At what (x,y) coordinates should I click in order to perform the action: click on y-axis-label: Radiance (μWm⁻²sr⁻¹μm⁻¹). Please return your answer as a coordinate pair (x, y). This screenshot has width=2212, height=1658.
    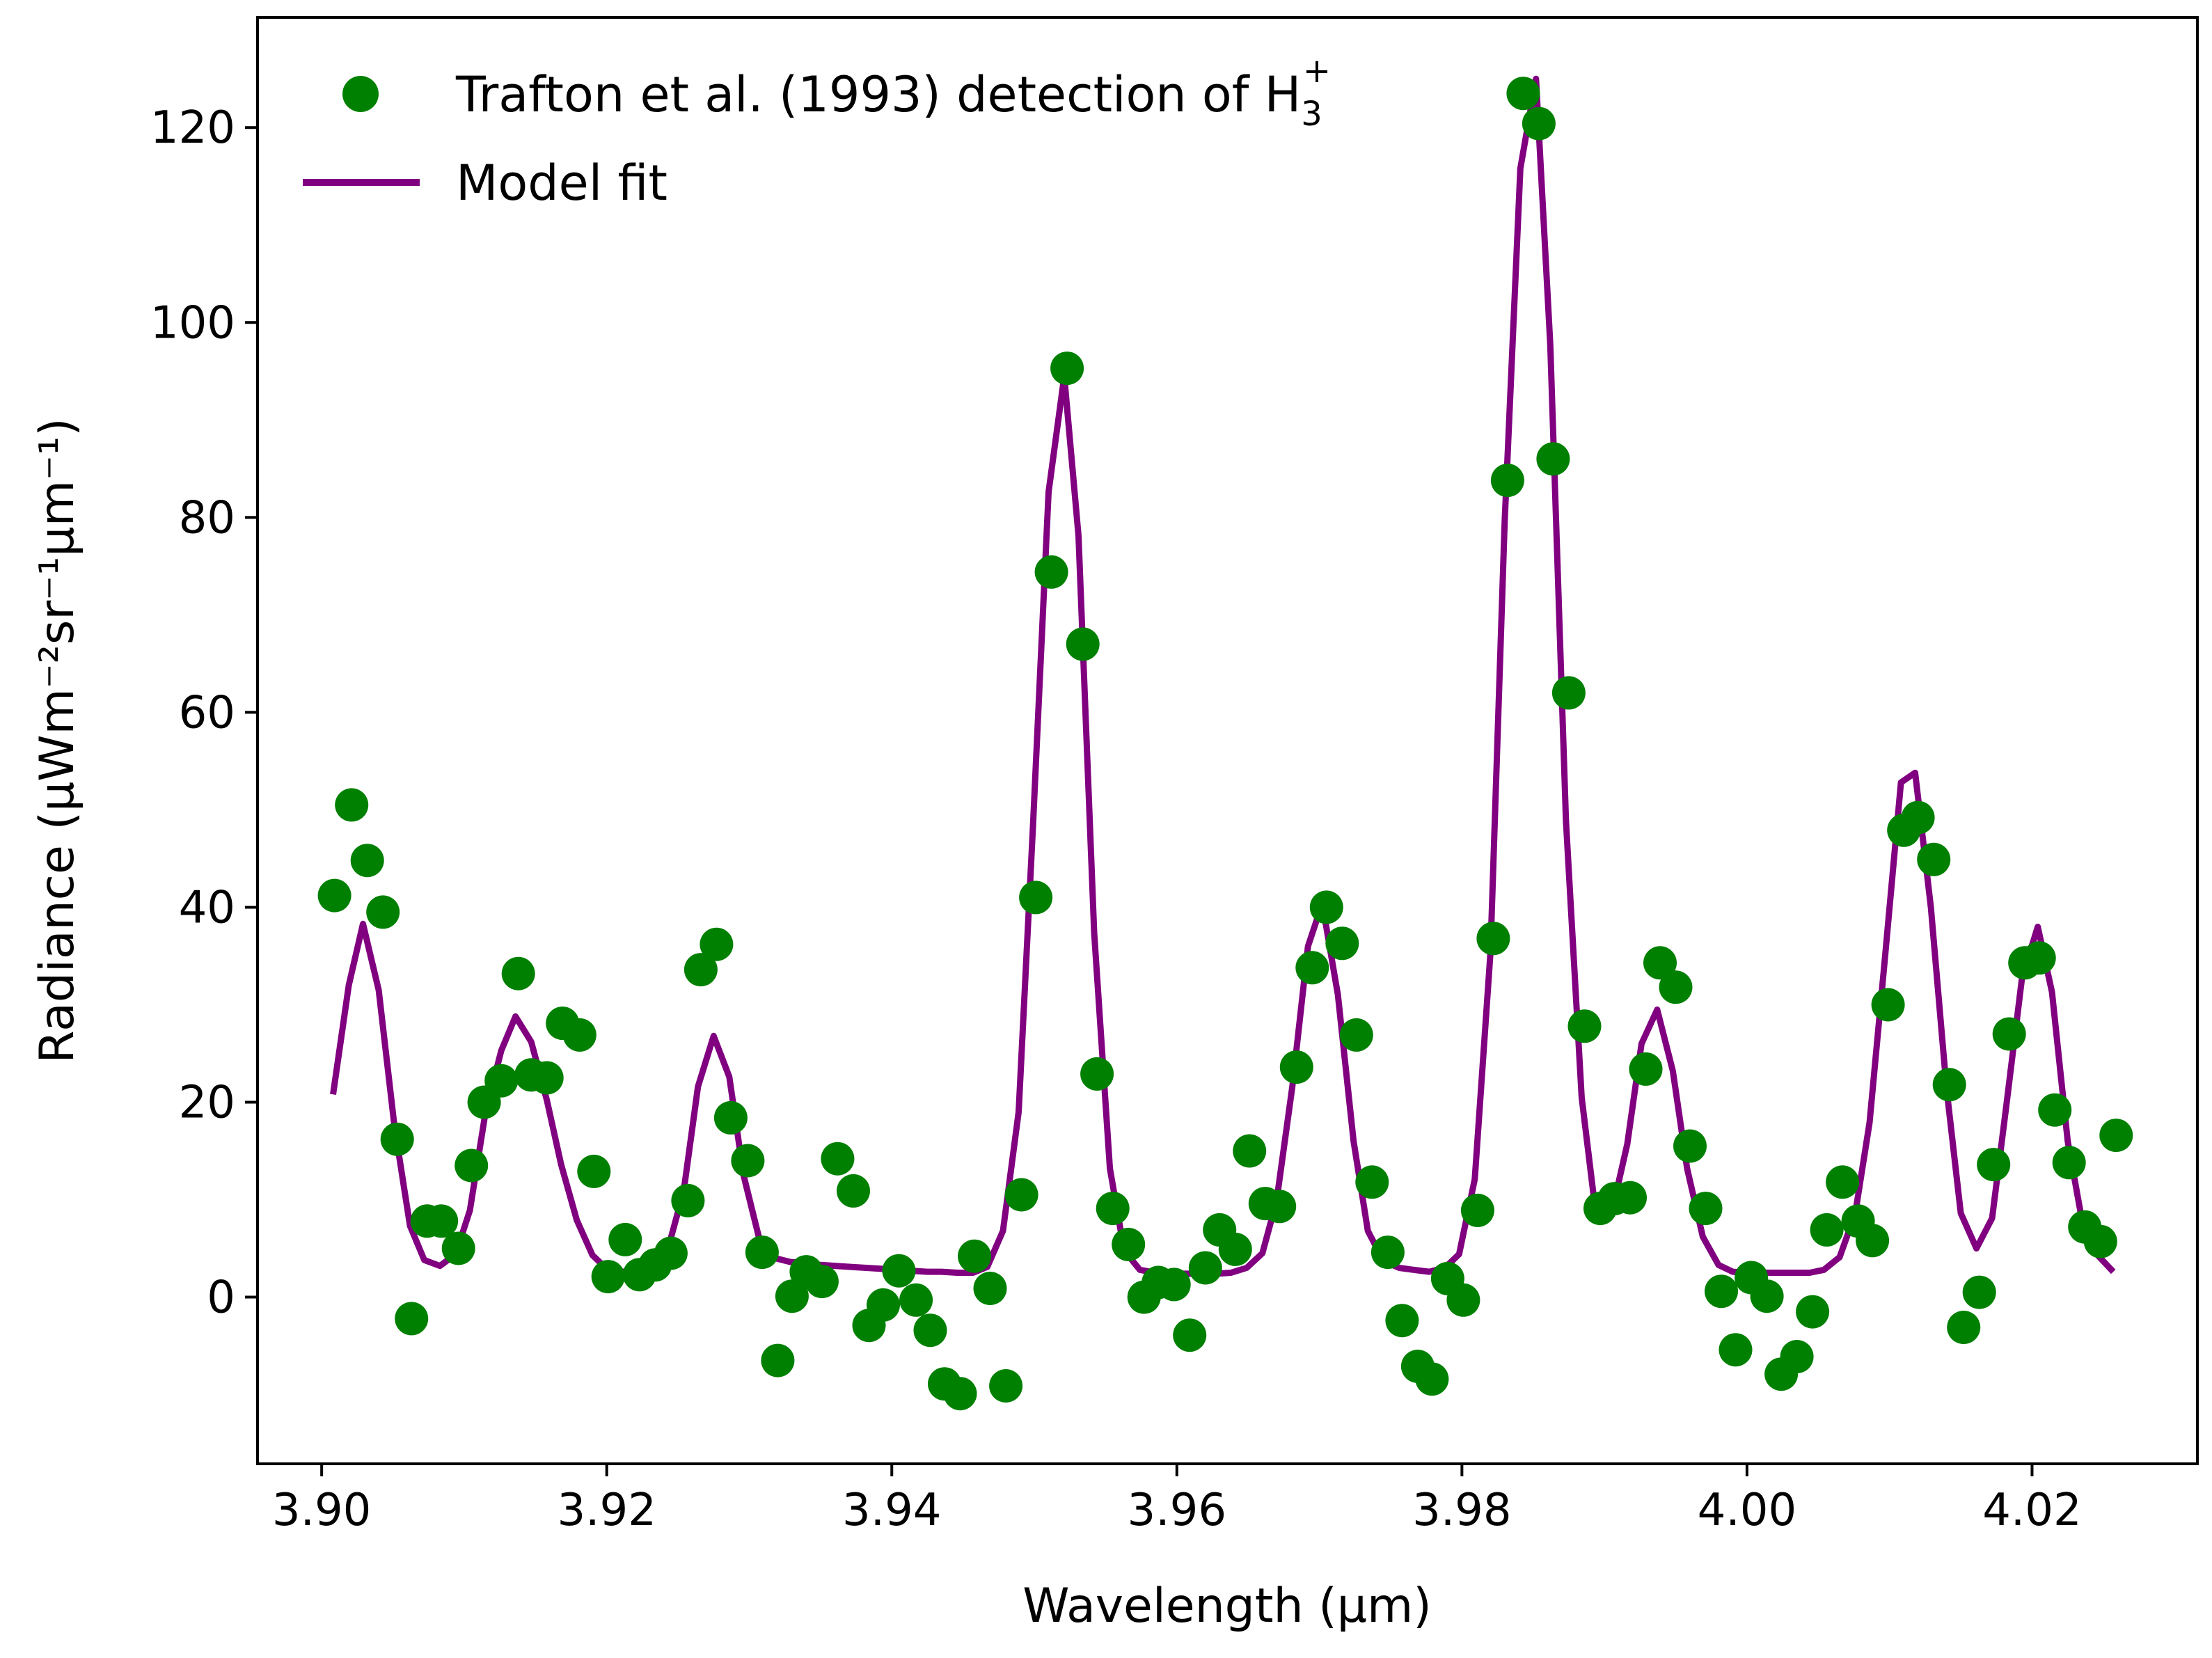
    Looking at the image, I should click on (58, 740).